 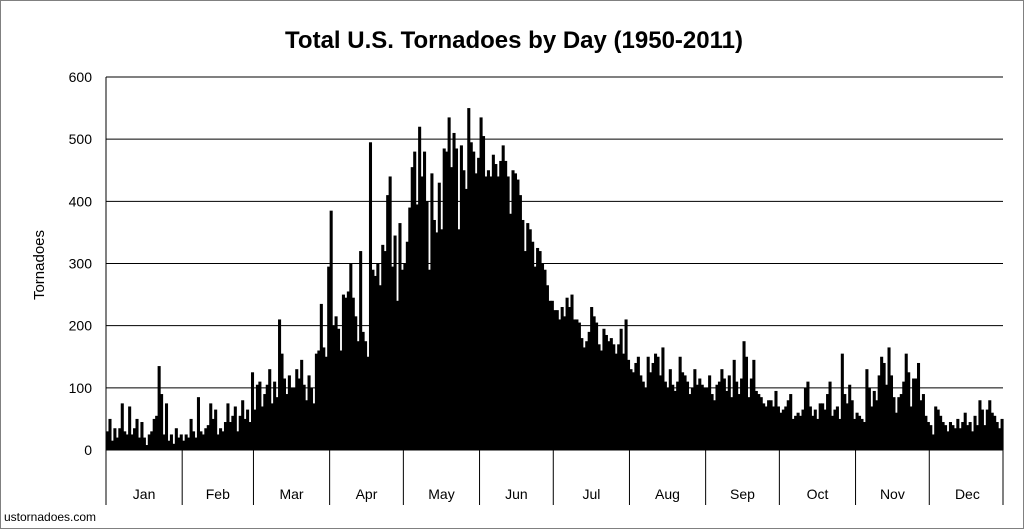 What do you see at coordinates (88, 450) in the screenshot?
I see `y-tick-label: 0` at bounding box center [88, 450].